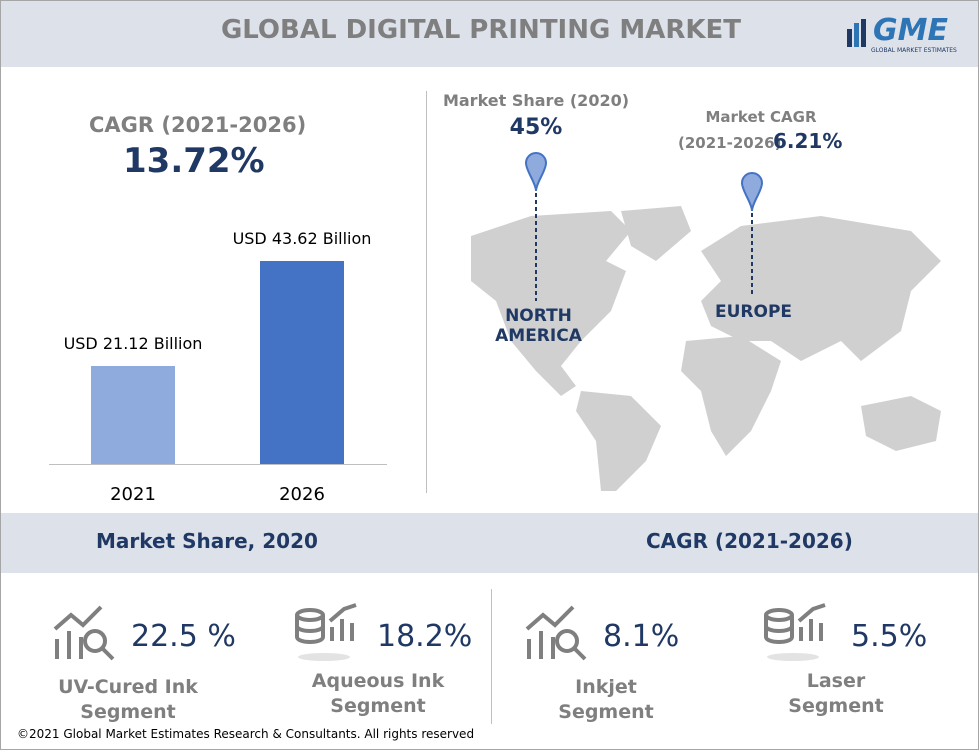 The height and width of the screenshot is (750, 979). What do you see at coordinates (761, 117) in the screenshot?
I see `eu-label: Market CAGR` at bounding box center [761, 117].